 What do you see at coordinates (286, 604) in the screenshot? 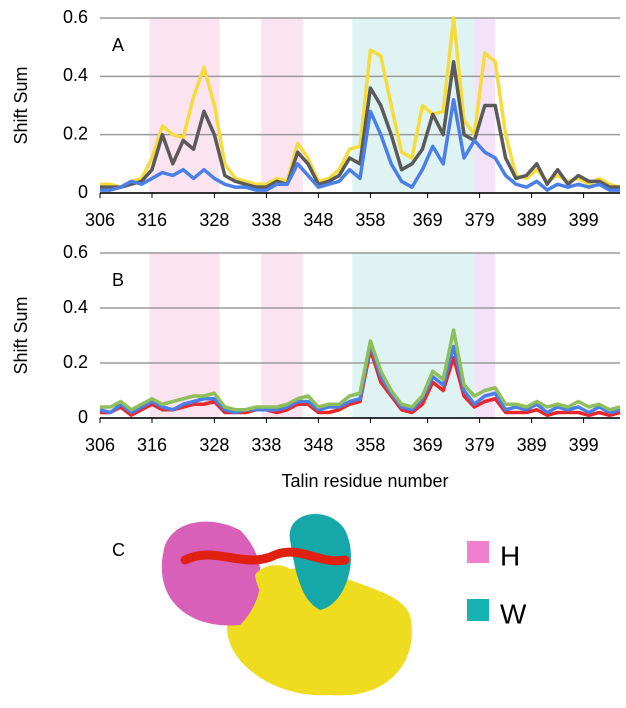
I see `structure-image` at bounding box center [286, 604].